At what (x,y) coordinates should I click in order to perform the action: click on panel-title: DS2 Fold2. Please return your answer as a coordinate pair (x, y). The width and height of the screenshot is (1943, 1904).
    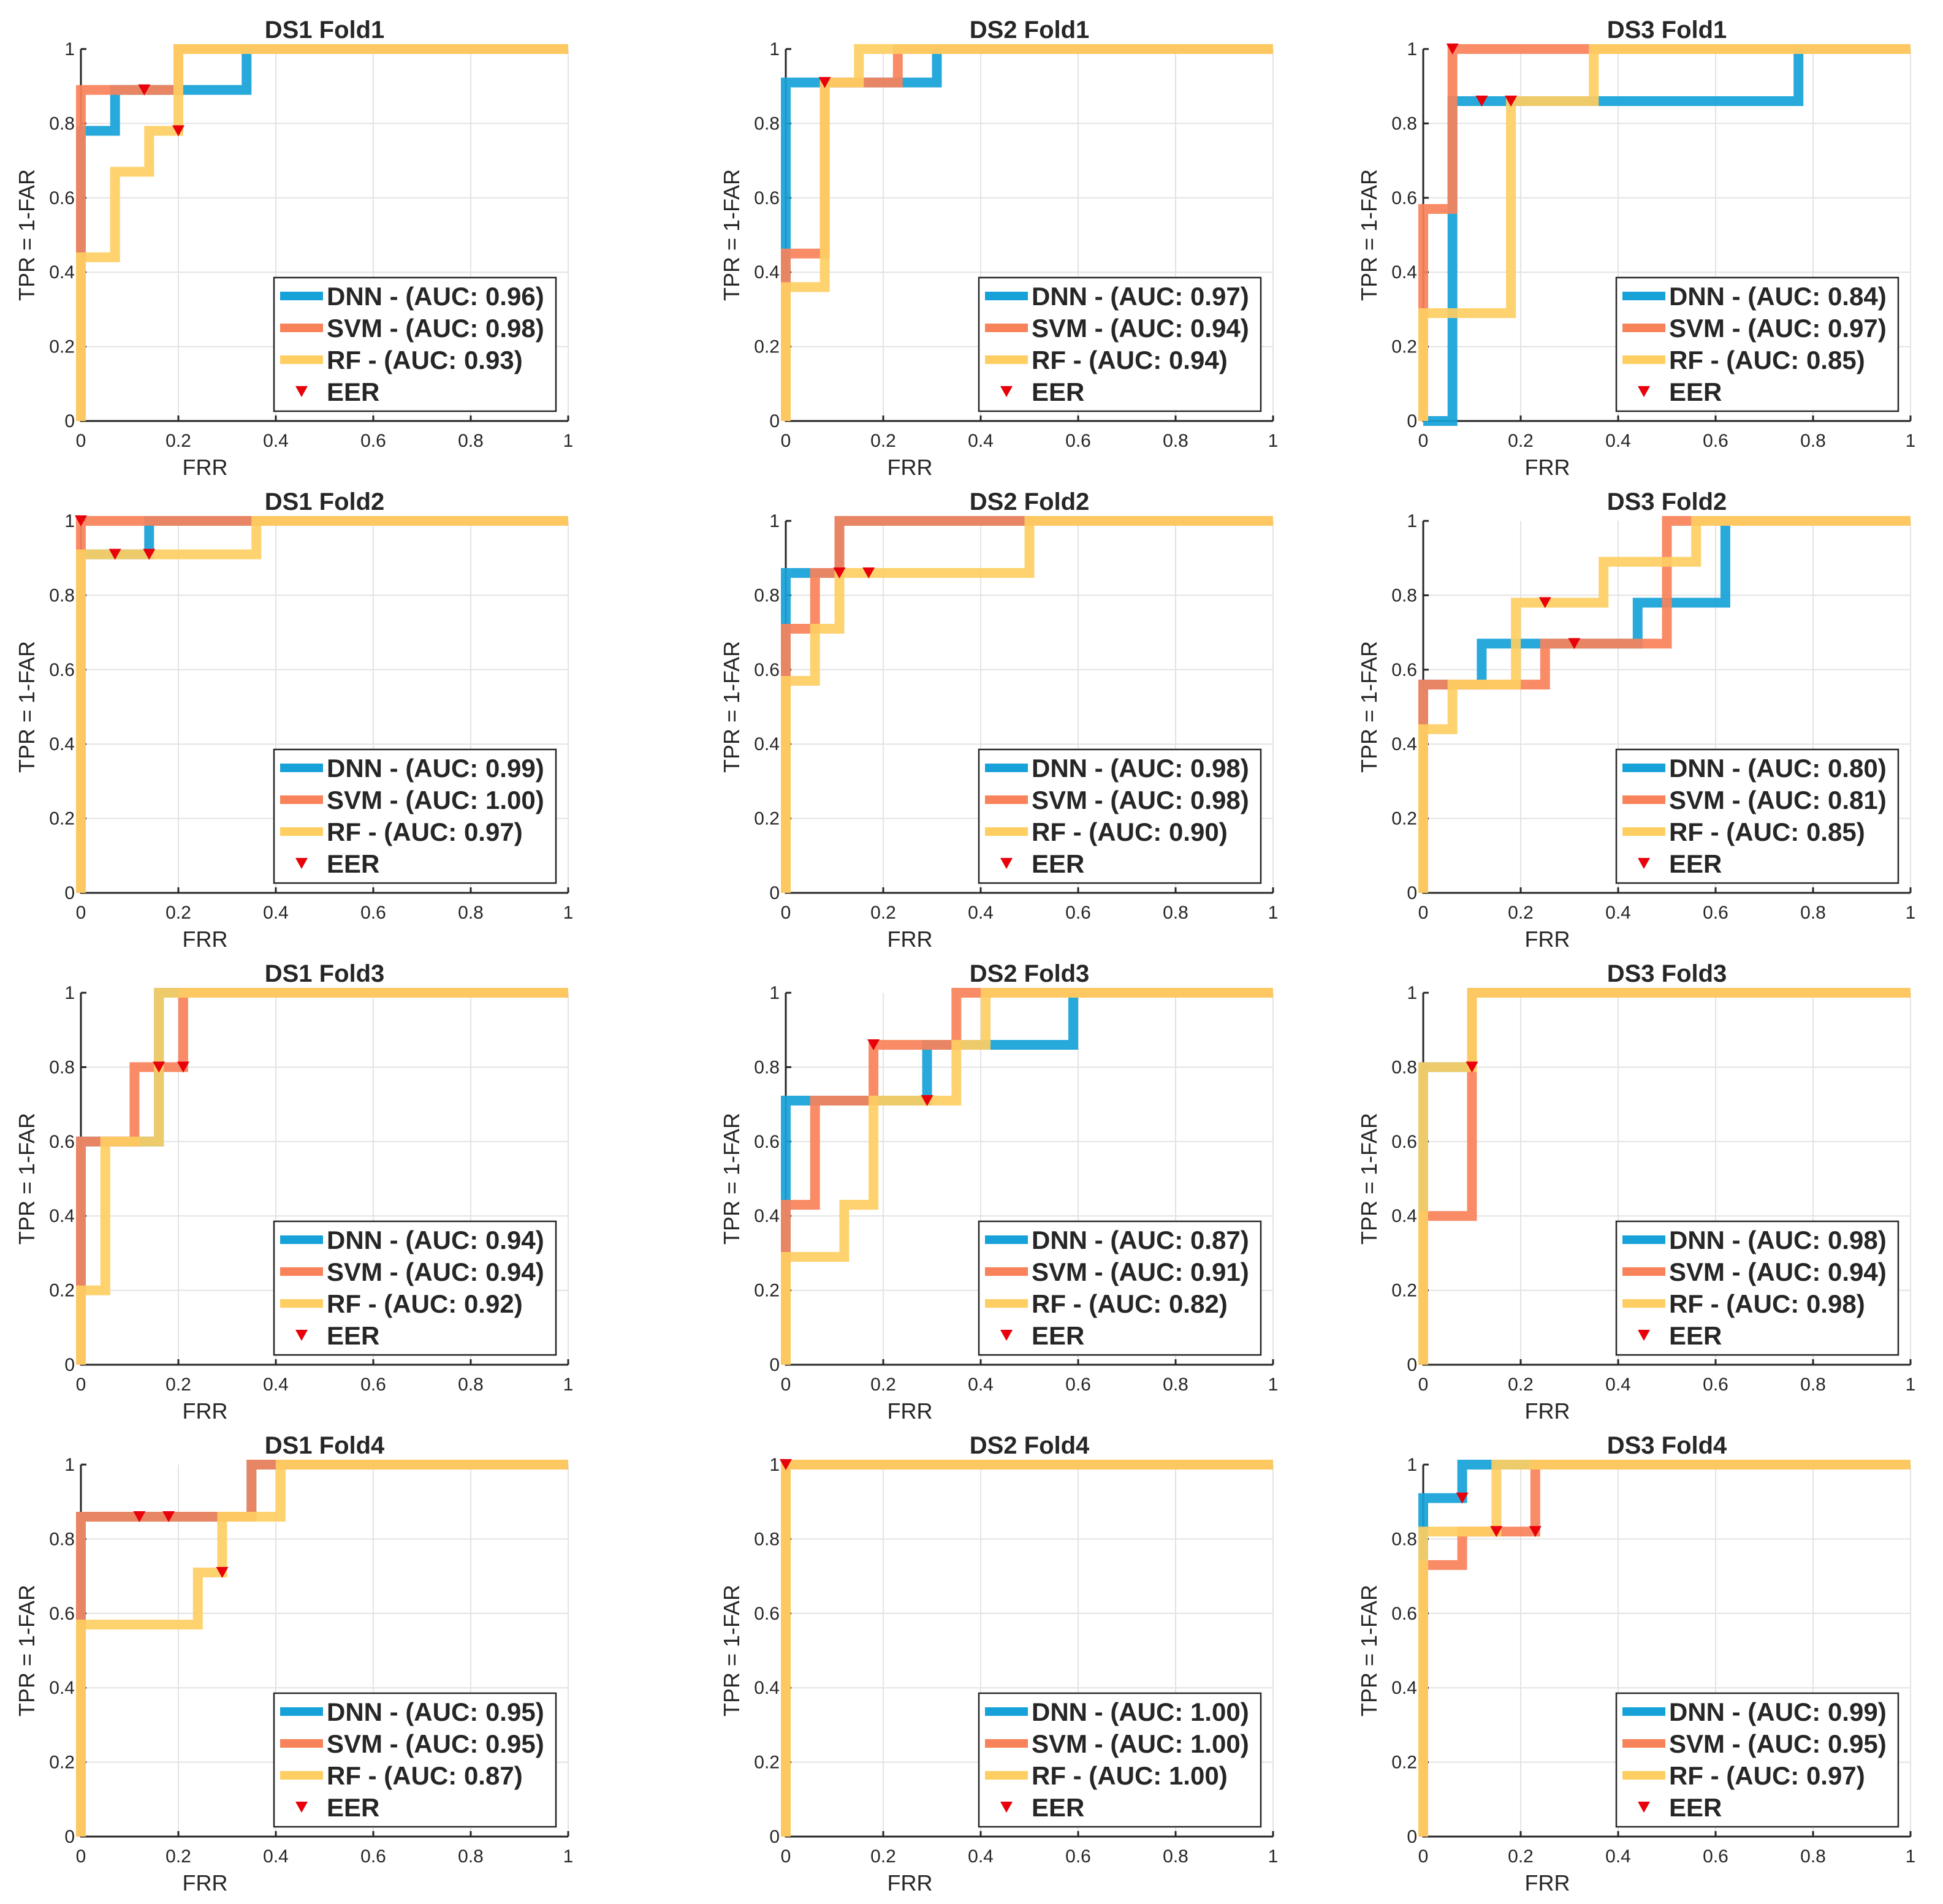
    Looking at the image, I should click on (1030, 501).